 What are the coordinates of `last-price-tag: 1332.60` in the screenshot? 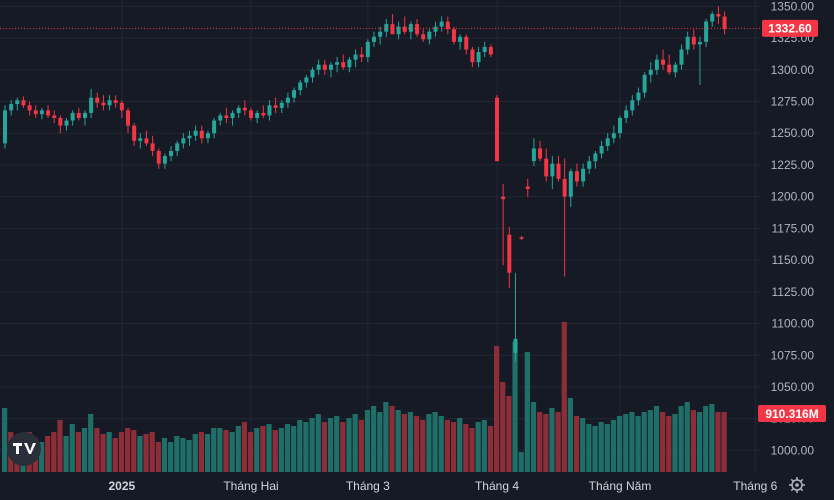 It's located at (790, 28).